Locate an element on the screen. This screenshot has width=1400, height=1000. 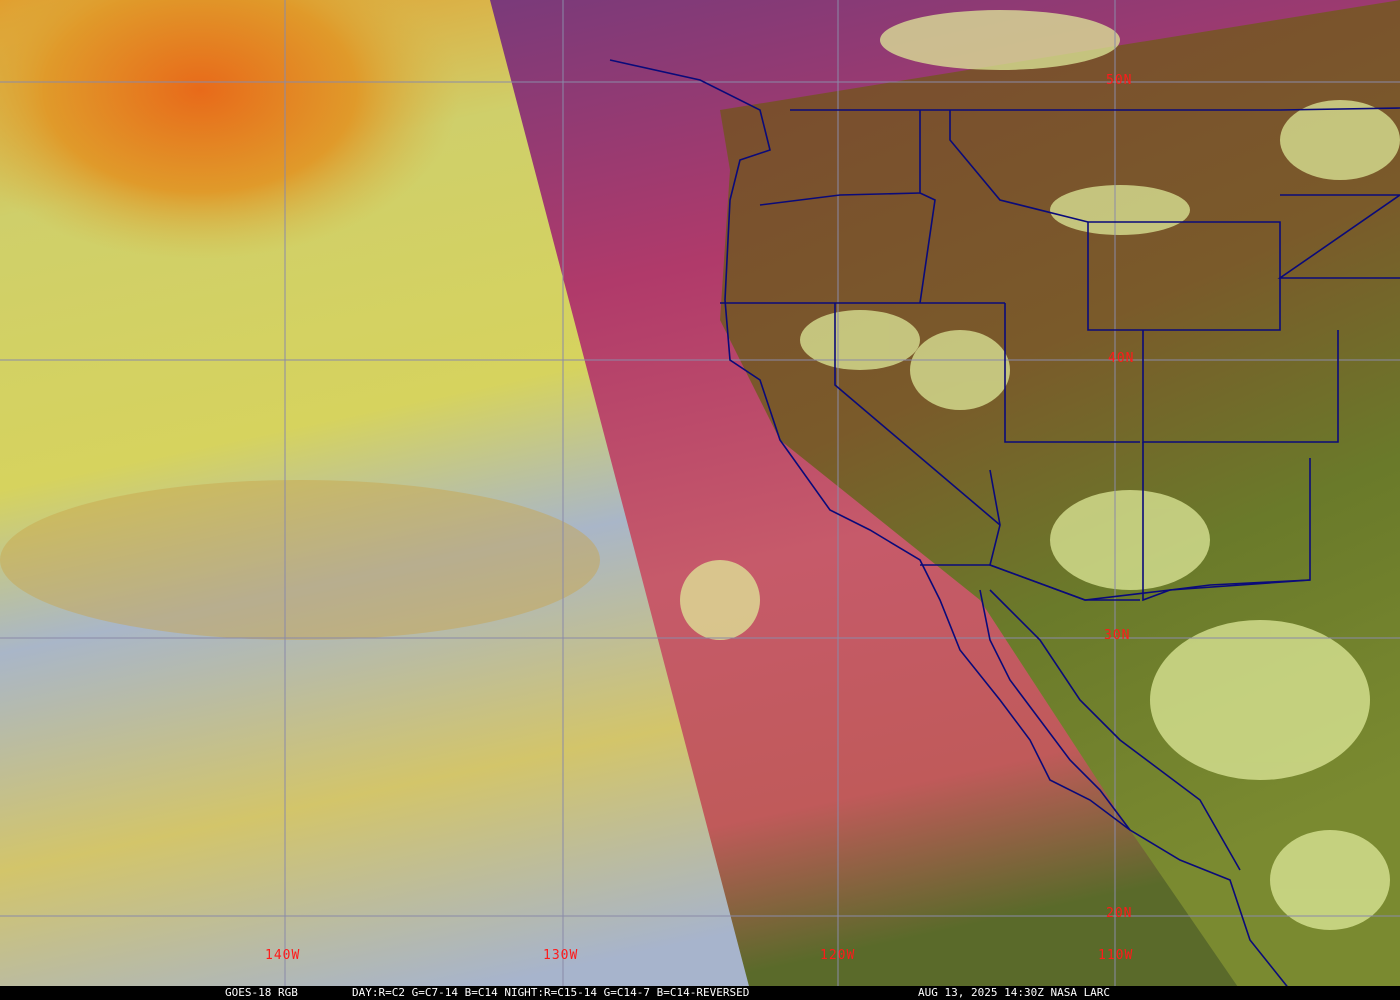
timestamp: AUG 13, 2025 14:30Z NASA LARC is located at coordinates (1014, 992).